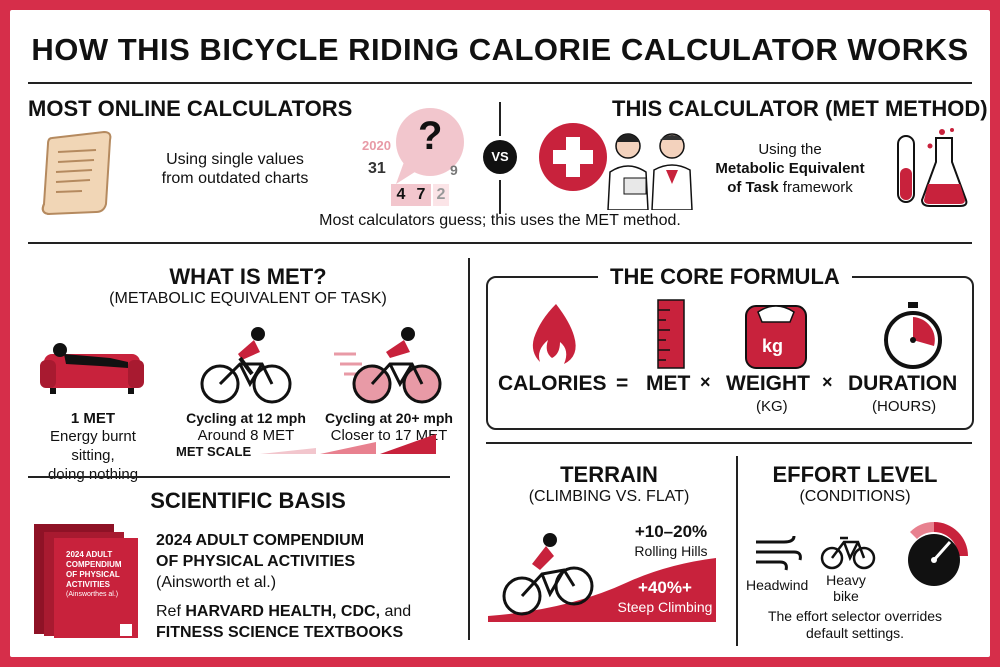  Describe the element at coordinates (609, 496) in the screenshot. I see `terrain-subheading: (CLIMBING VS. FLAT)` at that location.